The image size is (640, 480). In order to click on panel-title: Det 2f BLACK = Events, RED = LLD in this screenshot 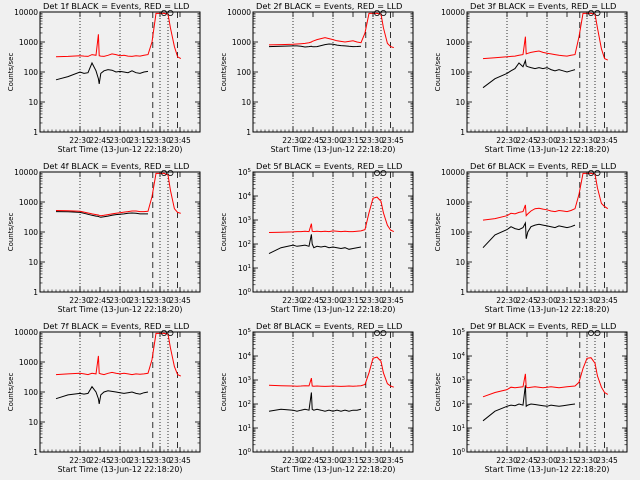, I will do `click(329, 6)`.